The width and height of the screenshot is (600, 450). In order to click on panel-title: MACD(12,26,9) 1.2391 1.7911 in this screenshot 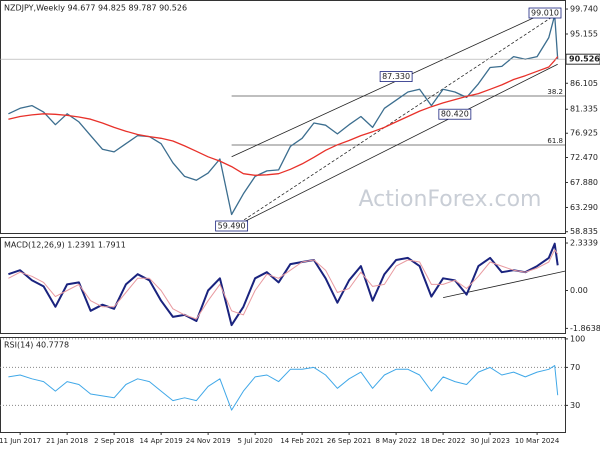, I will do `click(65, 245)`.